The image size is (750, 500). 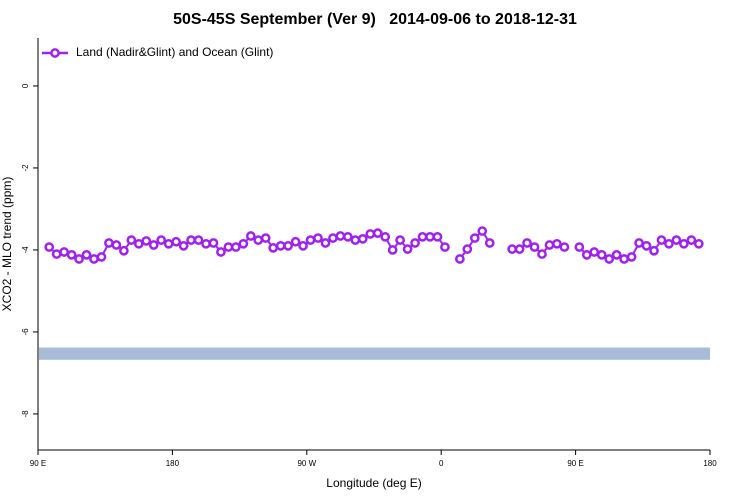 I want to click on y-axis-label: XCO2 - MLO trend (ppm), so click(x=7, y=244).